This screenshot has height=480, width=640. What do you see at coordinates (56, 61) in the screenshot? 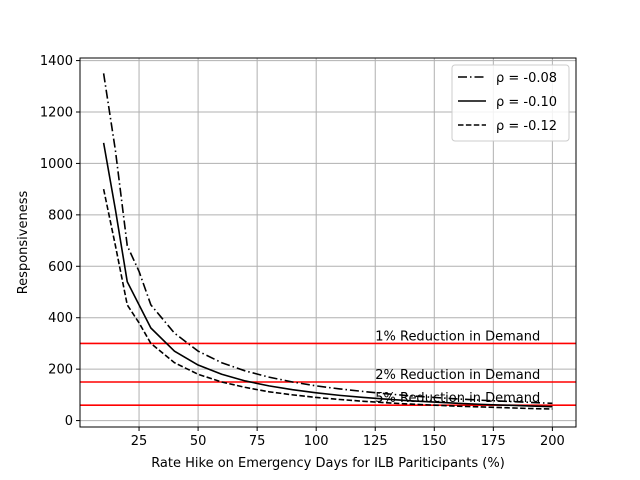
I see `y-tick-label: 1400` at bounding box center [56, 61].